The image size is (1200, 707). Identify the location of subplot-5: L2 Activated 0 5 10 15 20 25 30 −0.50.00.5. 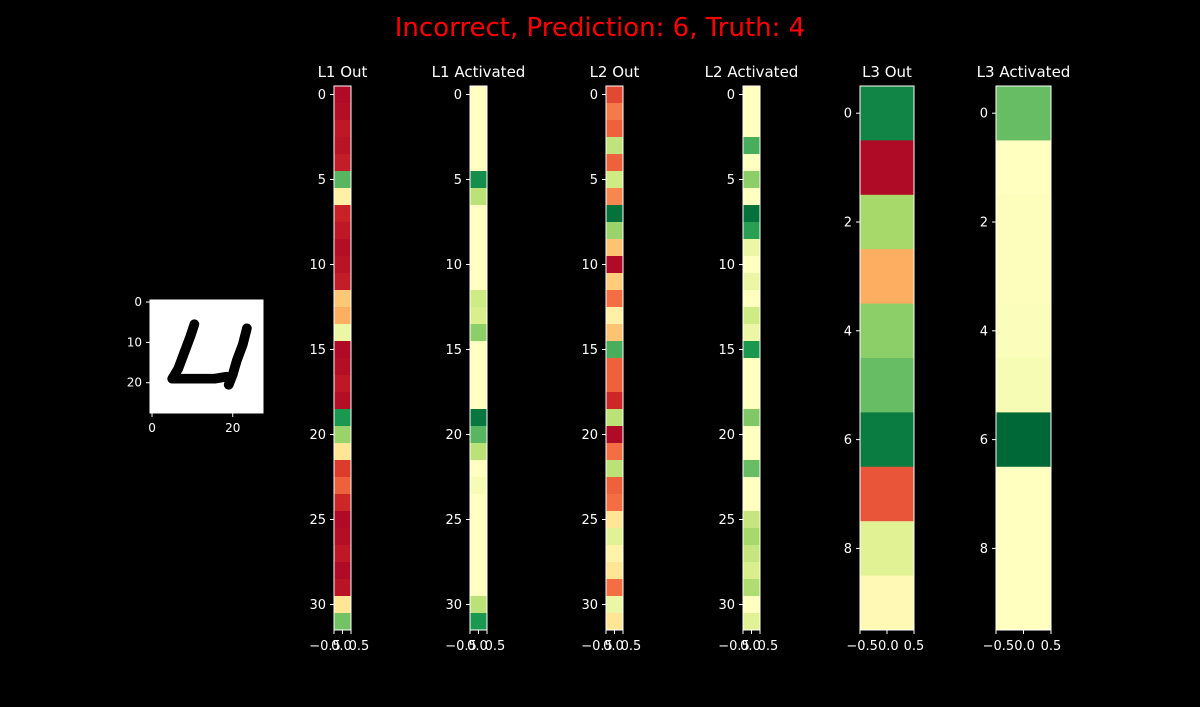
(752, 358).